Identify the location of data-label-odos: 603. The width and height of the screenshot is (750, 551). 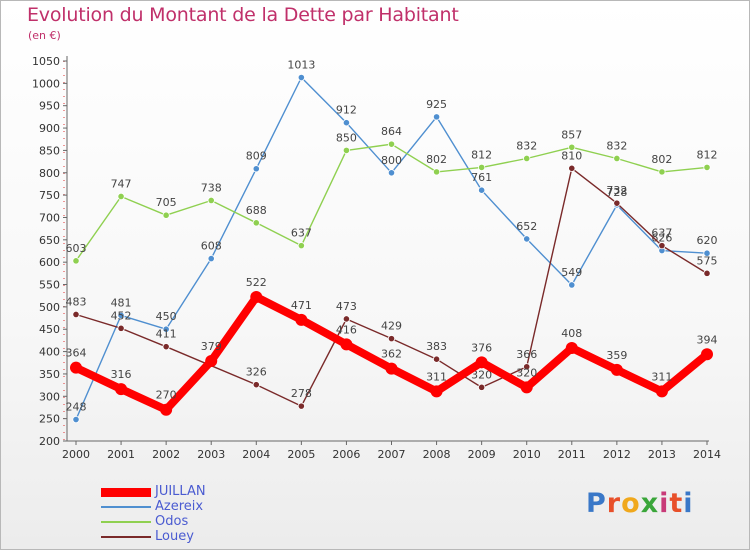
(76, 248).